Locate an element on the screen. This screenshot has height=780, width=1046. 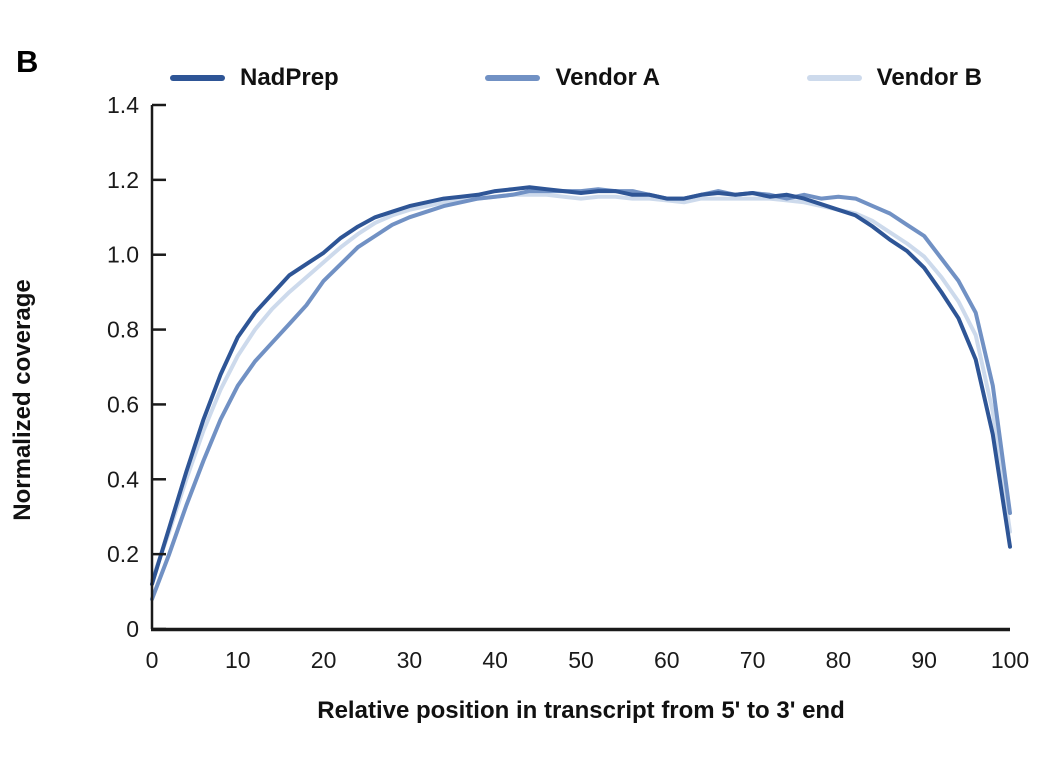
x-tick-label: 80 is located at coordinates (839, 660).